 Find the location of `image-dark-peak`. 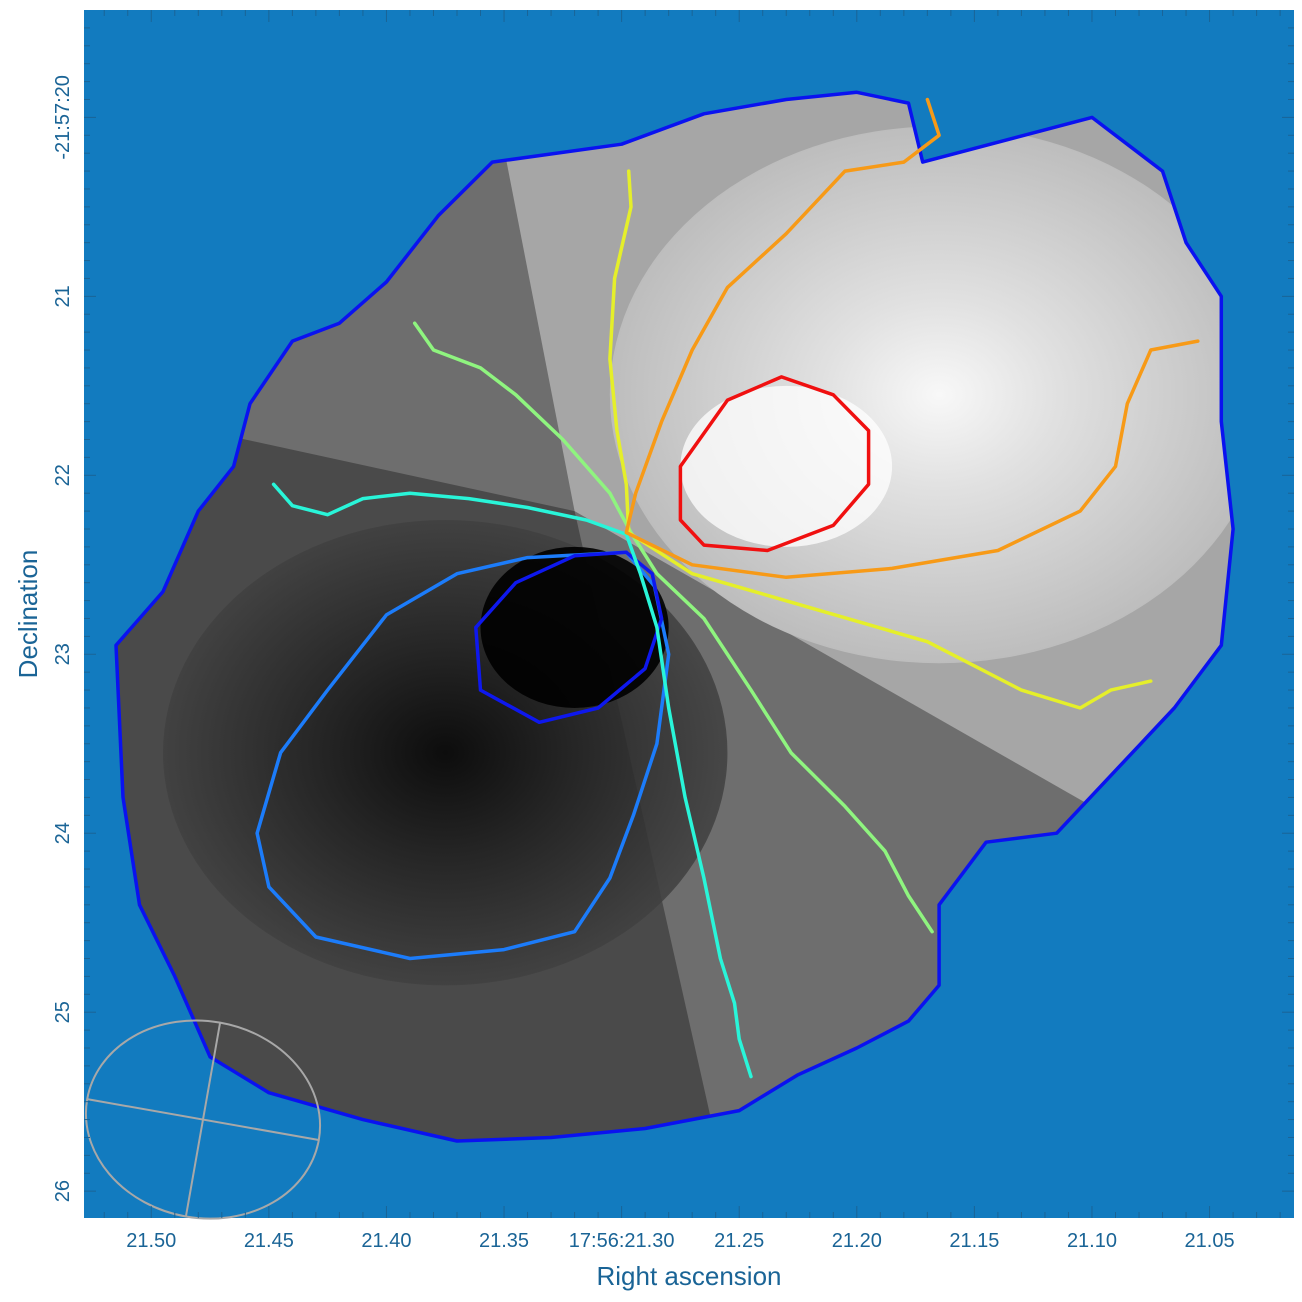

image-dark-peak is located at coordinates (574, 627).